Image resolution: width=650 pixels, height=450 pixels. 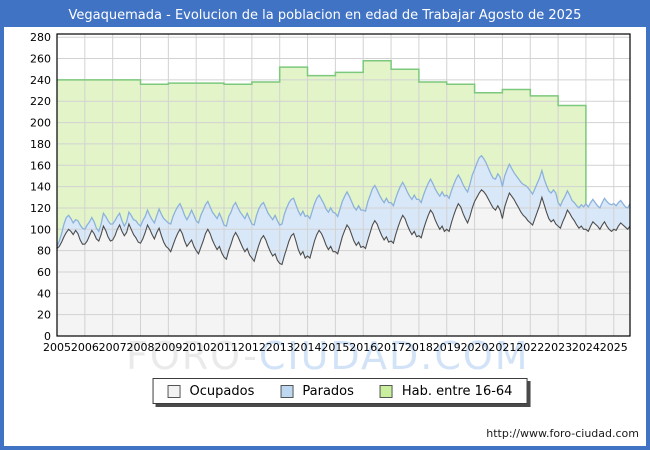 I want to click on x-tick-label: 2012, so click(x=252, y=347).